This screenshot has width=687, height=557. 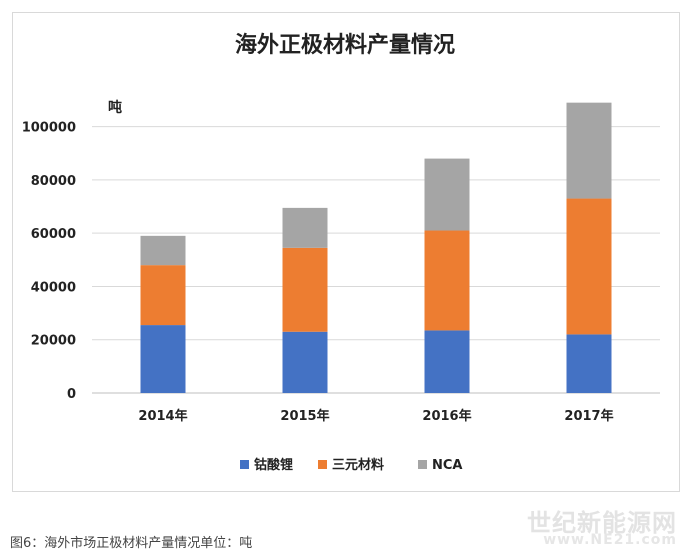 What do you see at coordinates (71, 394) in the screenshot?
I see `y-tick-label: 0` at bounding box center [71, 394].